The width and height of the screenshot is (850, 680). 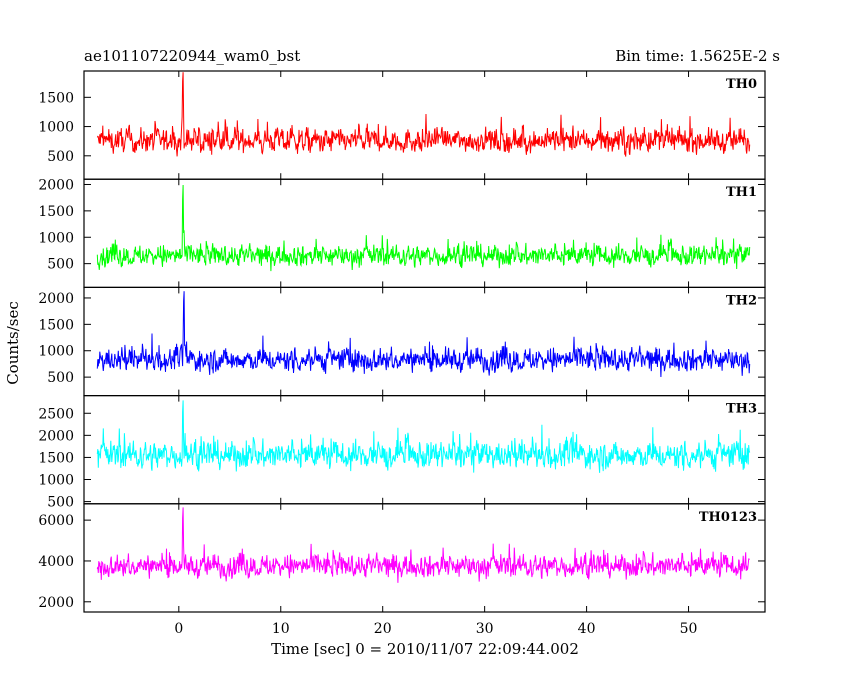 What do you see at coordinates (423, 545) in the screenshot?
I see `series-th0123` at bounding box center [423, 545].